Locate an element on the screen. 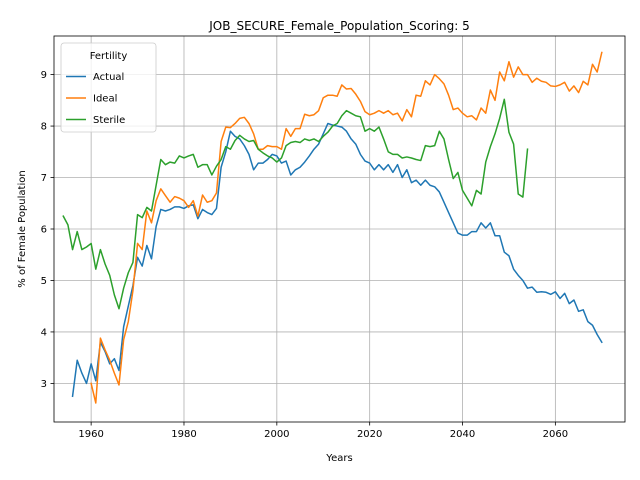  legend-entries: Actual Ideal Sterile is located at coordinates (95, 99).